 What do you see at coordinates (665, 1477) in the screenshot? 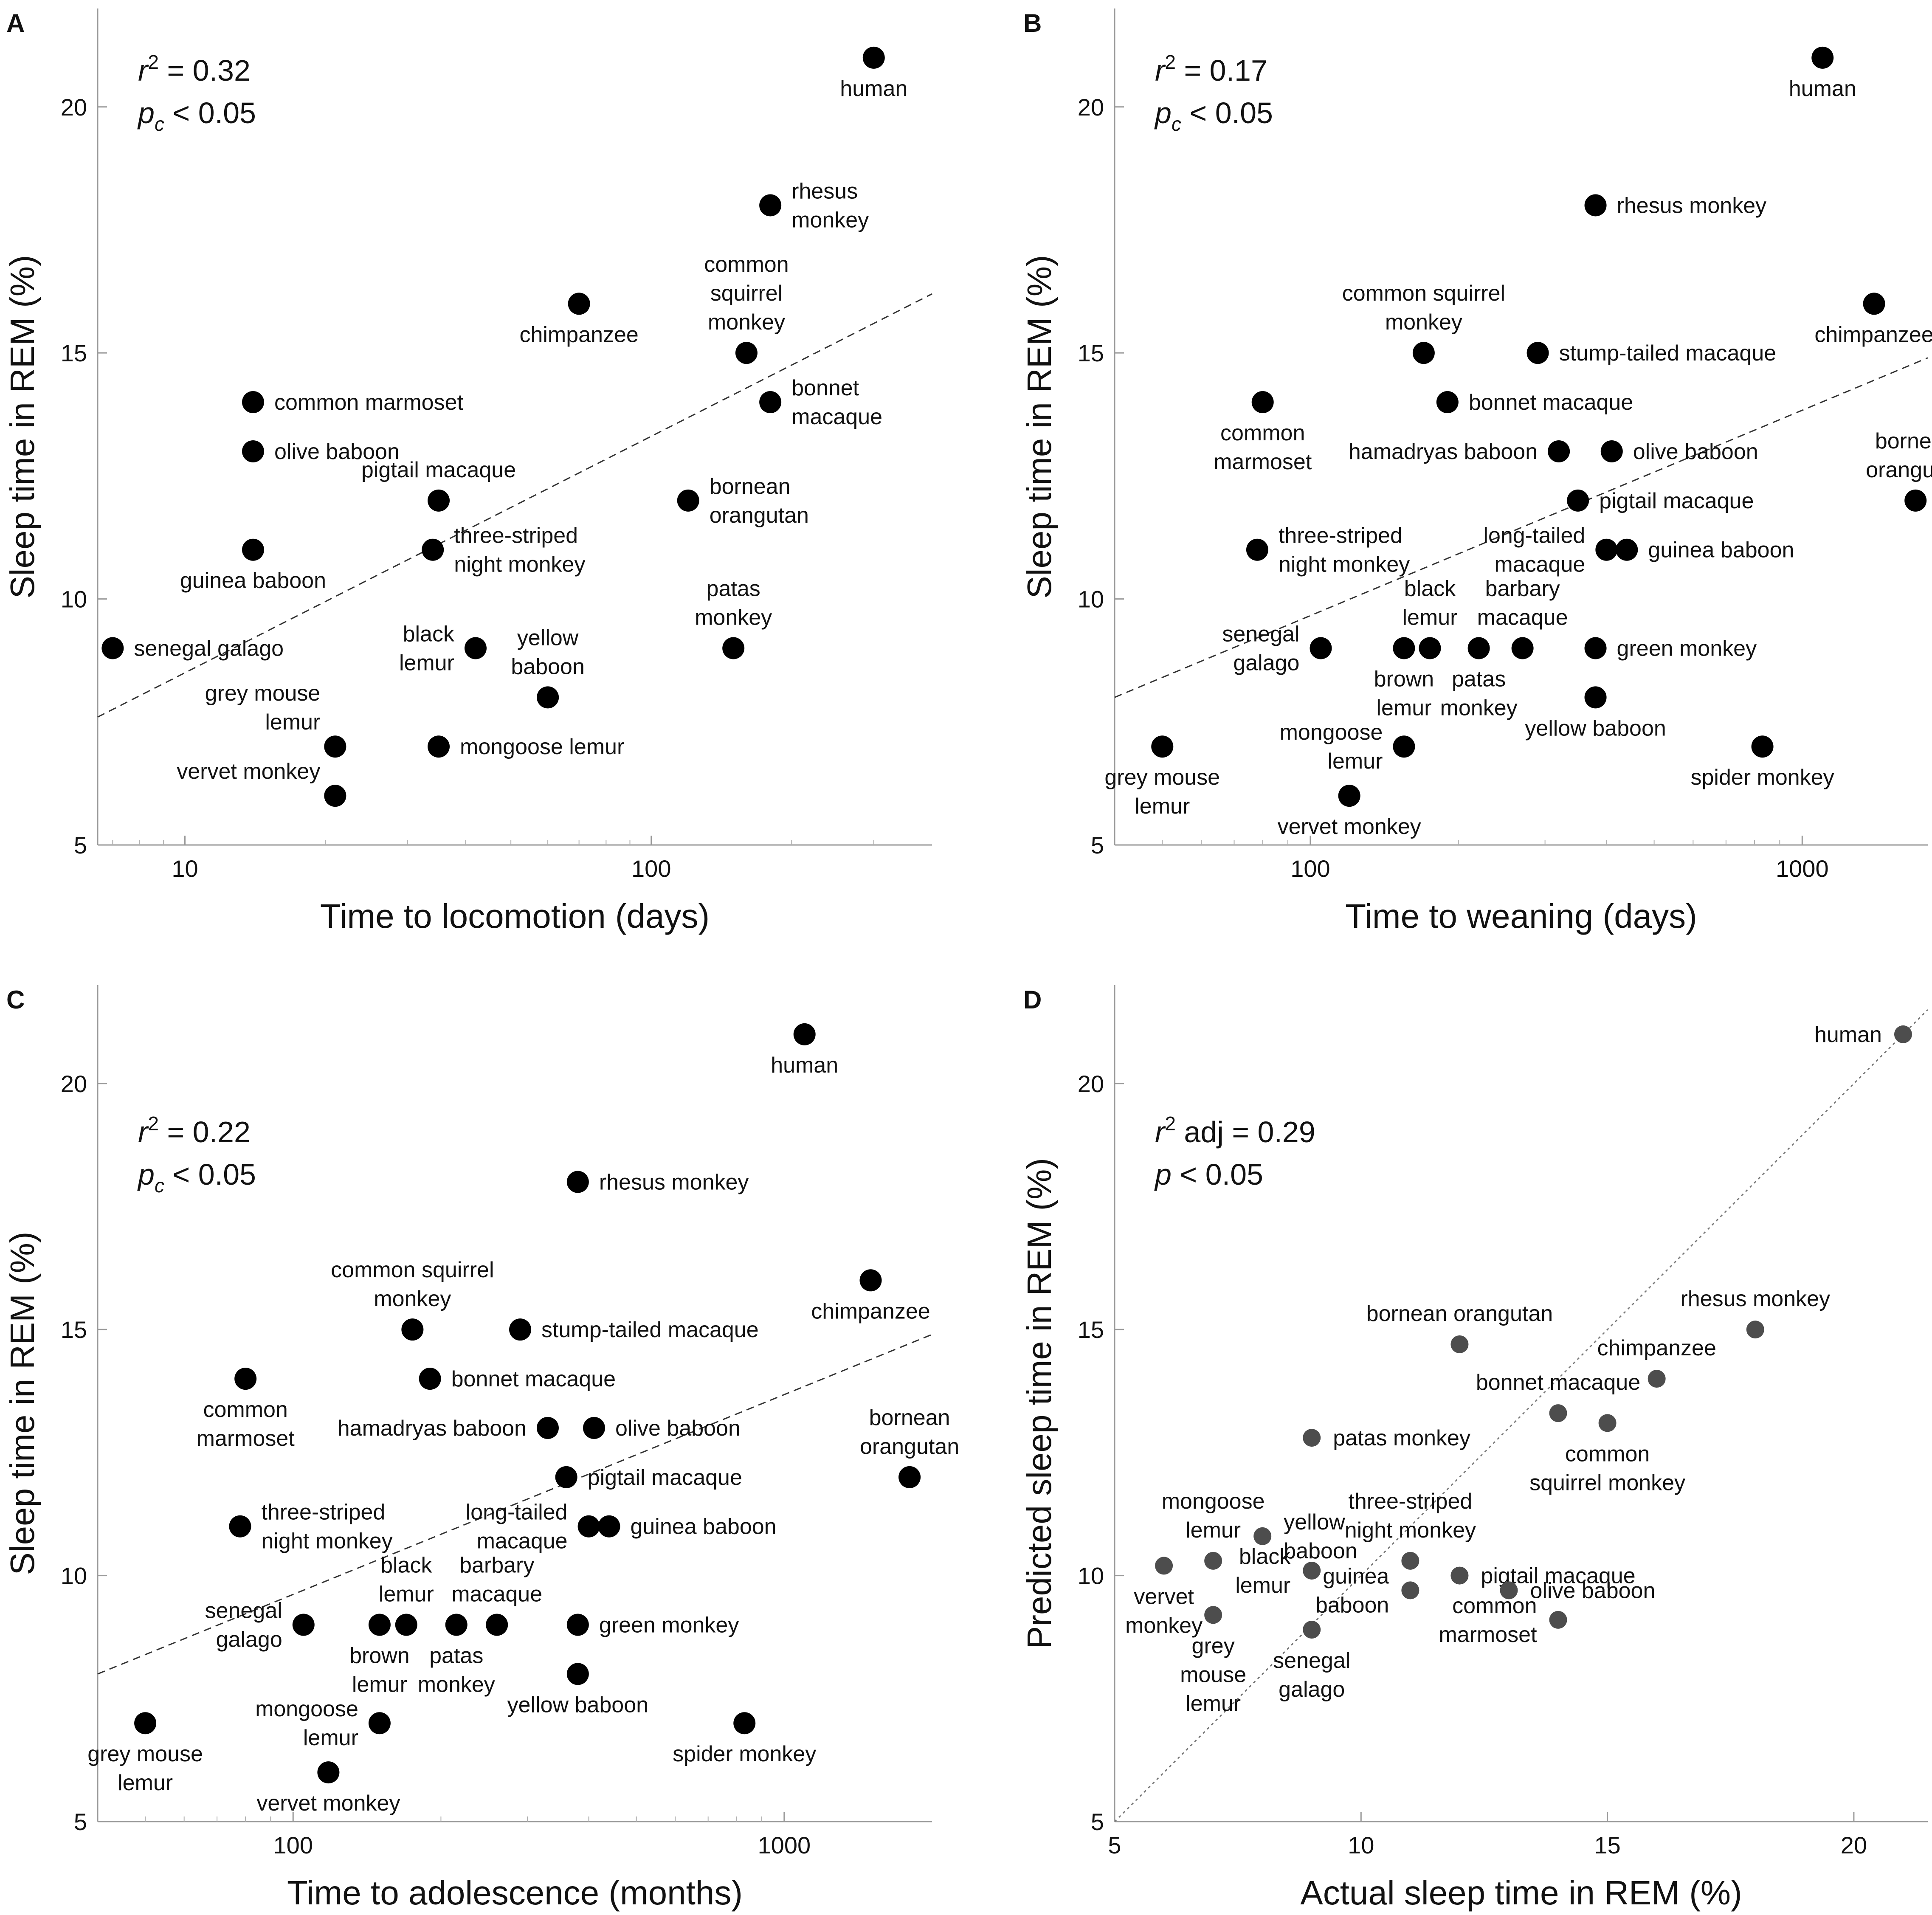
I see `point-label: pigtail macaque` at bounding box center [665, 1477].